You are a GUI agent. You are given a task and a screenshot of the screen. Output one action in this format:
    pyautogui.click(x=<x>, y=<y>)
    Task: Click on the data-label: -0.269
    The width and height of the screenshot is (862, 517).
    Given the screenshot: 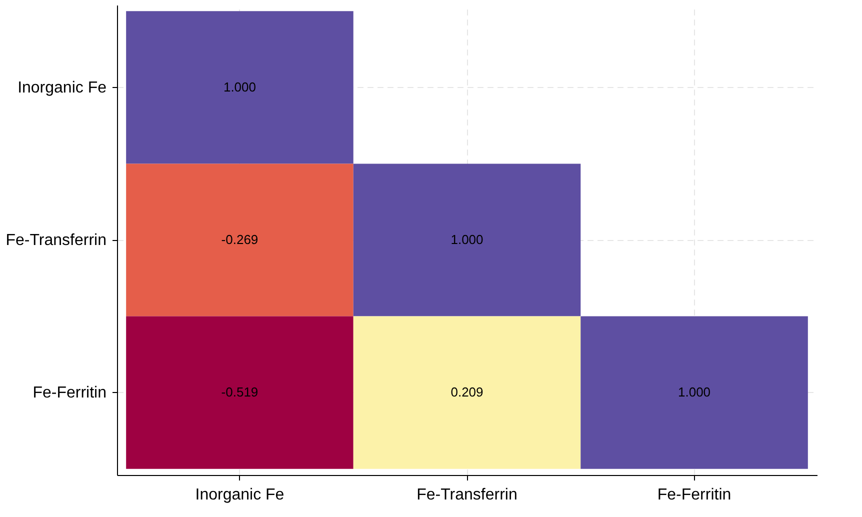 What is the action you would take?
    pyautogui.click(x=239, y=239)
    